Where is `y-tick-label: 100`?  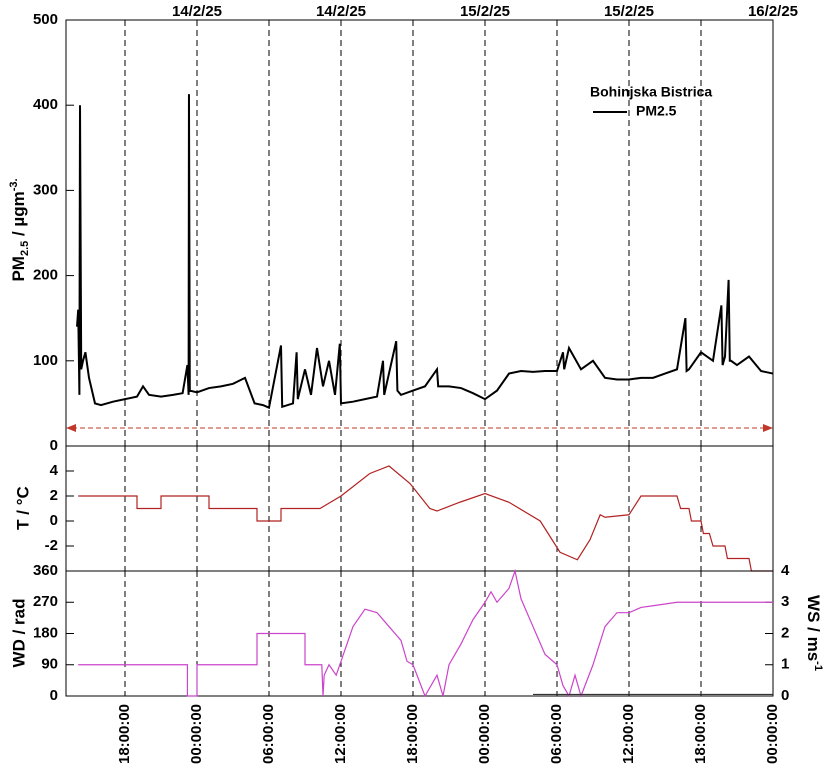 y-tick-label: 100 is located at coordinates (45, 360).